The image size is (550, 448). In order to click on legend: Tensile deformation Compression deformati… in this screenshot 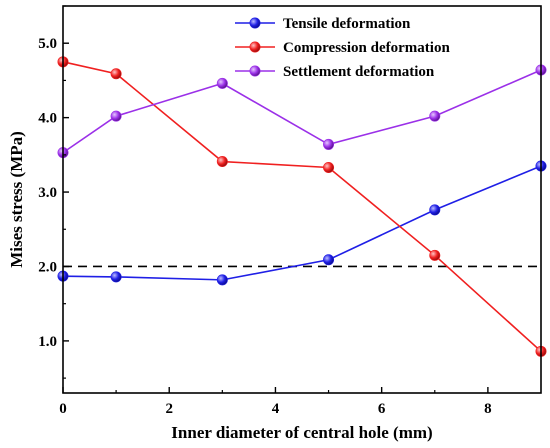, I will do `click(342, 48)`.